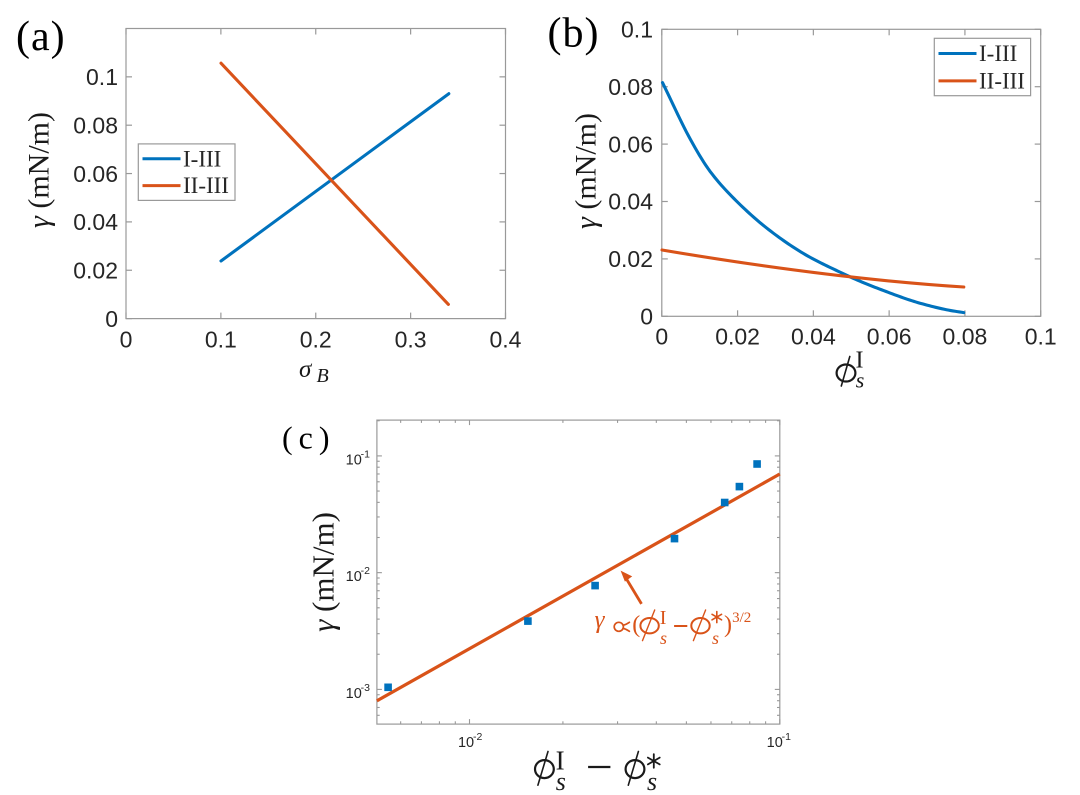 The width and height of the screenshot is (1080, 795). Describe the element at coordinates (306, 369) in the screenshot. I see `svg-text: σ` at that location.